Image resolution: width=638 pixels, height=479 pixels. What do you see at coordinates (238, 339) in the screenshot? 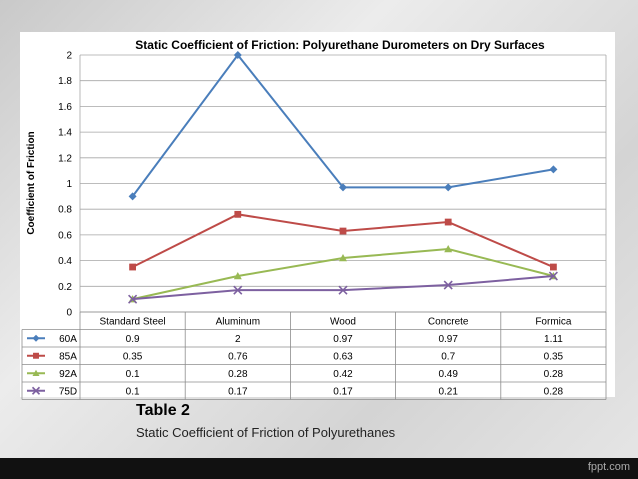
I see `table-value: 2` at bounding box center [238, 339].